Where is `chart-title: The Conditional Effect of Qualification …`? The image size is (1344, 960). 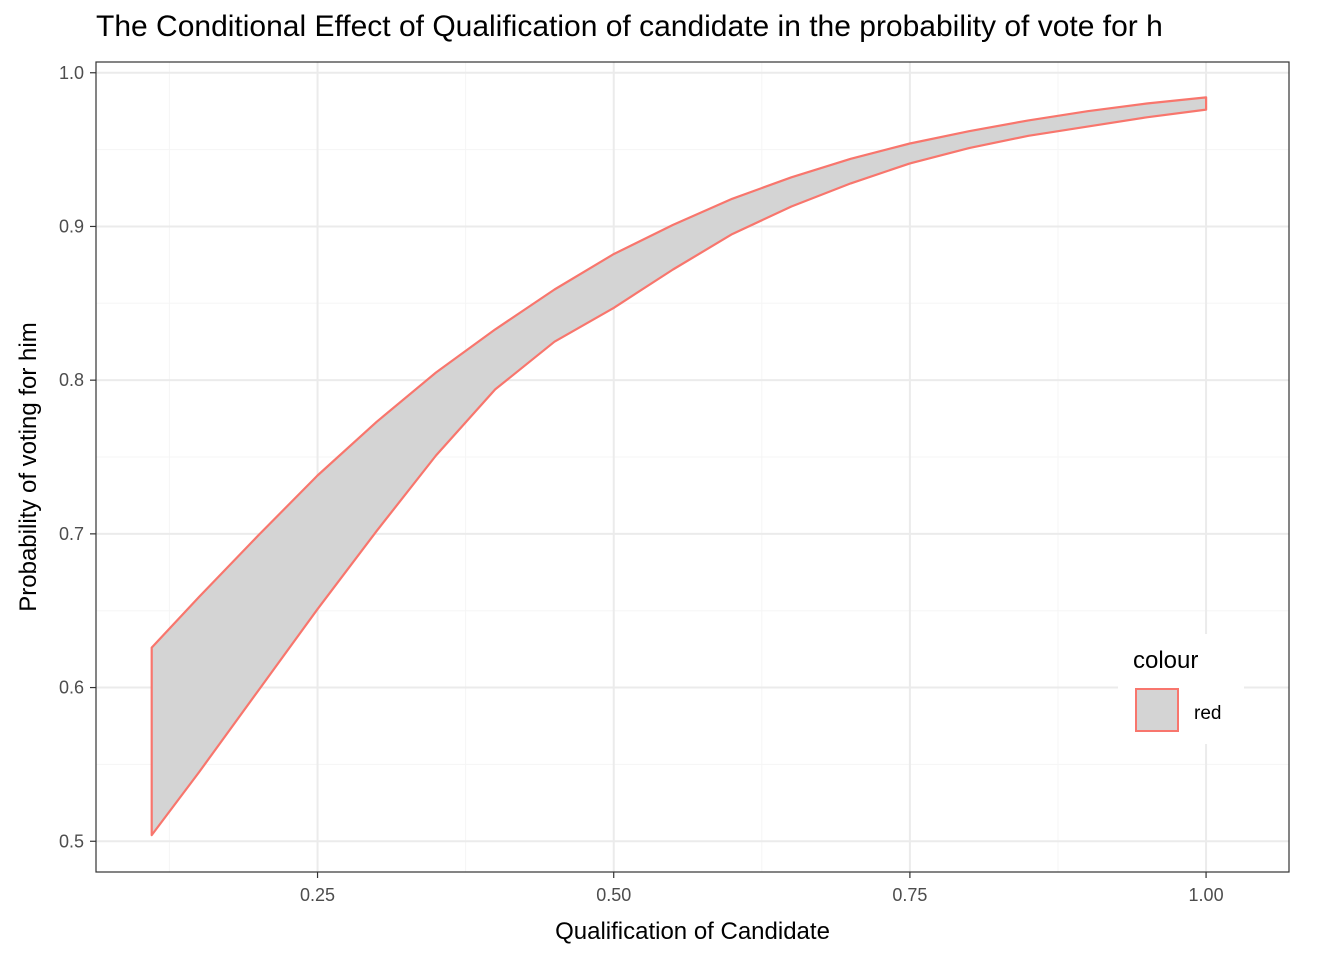 chart-title: The Conditional Effect of Qualification … is located at coordinates (629, 26).